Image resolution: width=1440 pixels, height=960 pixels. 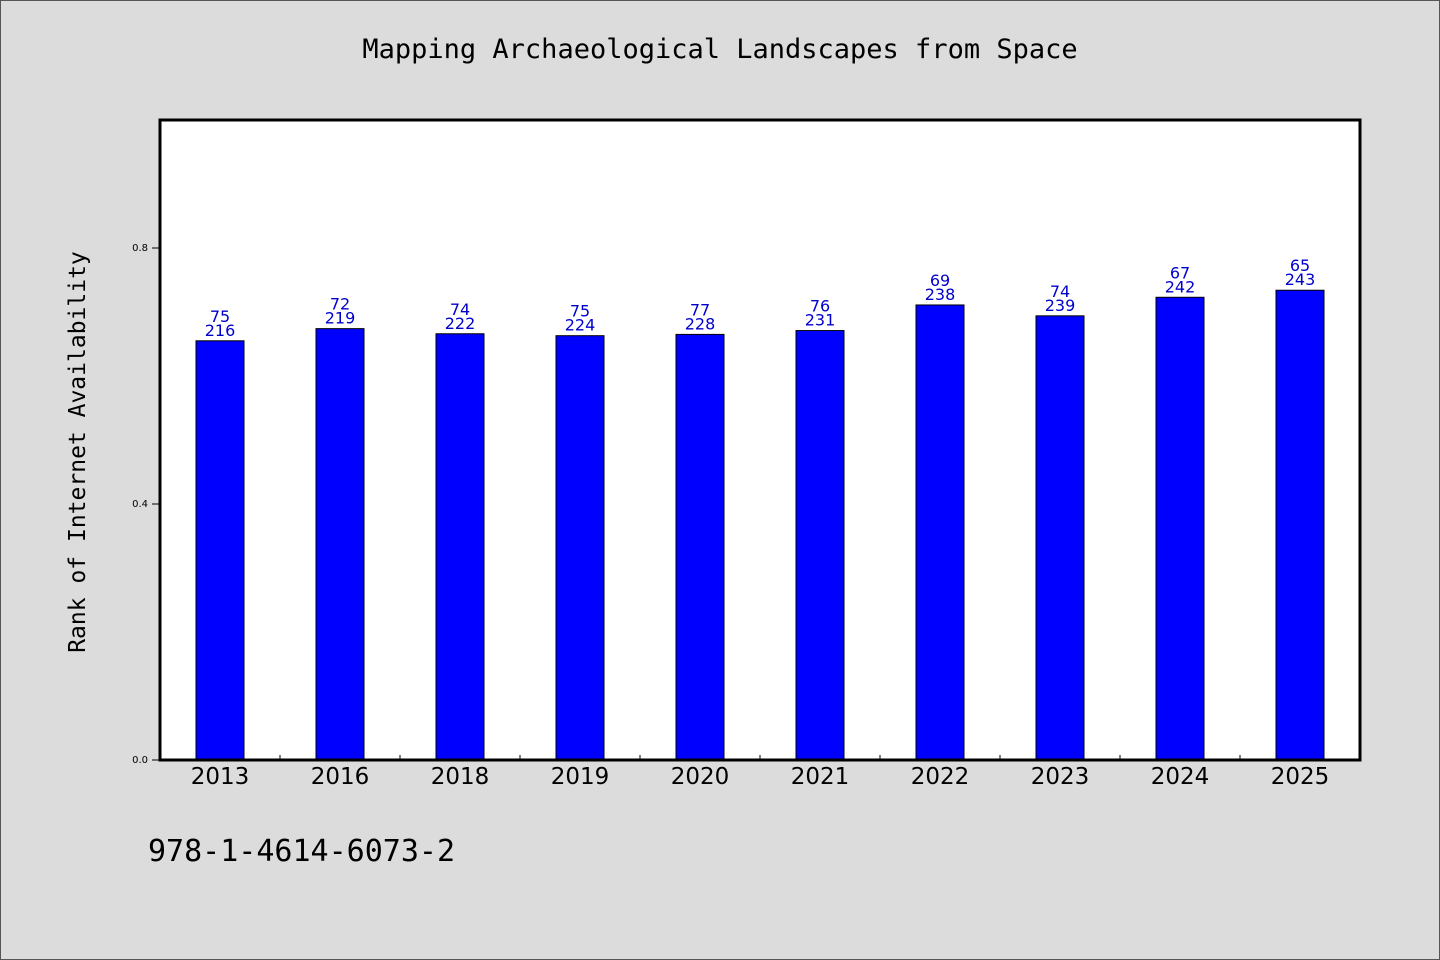 What do you see at coordinates (700, 777) in the screenshot?
I see `x-tick-label: 2020` at bounding box center [700, 777].